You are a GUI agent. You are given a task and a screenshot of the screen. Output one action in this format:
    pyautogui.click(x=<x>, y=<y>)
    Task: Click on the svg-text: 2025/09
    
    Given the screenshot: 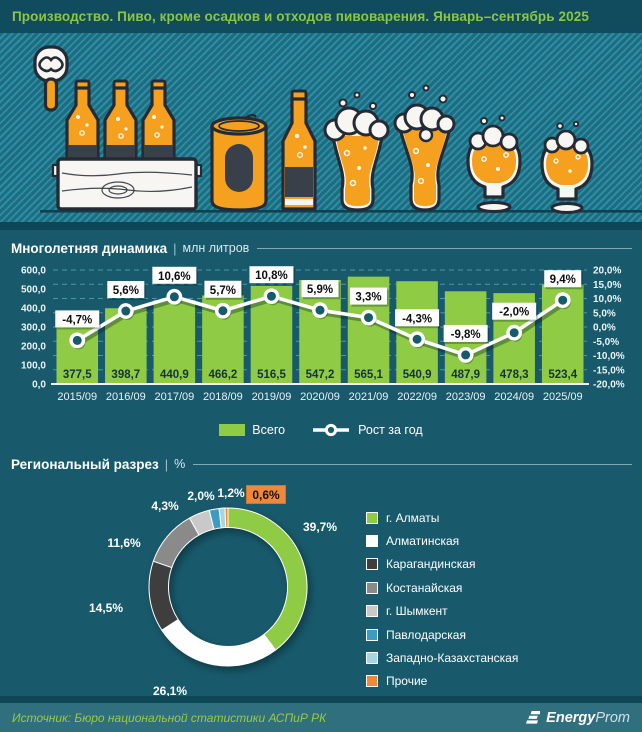 What is the action you would take?
    pyautogui.click(x=563, y=397)
    